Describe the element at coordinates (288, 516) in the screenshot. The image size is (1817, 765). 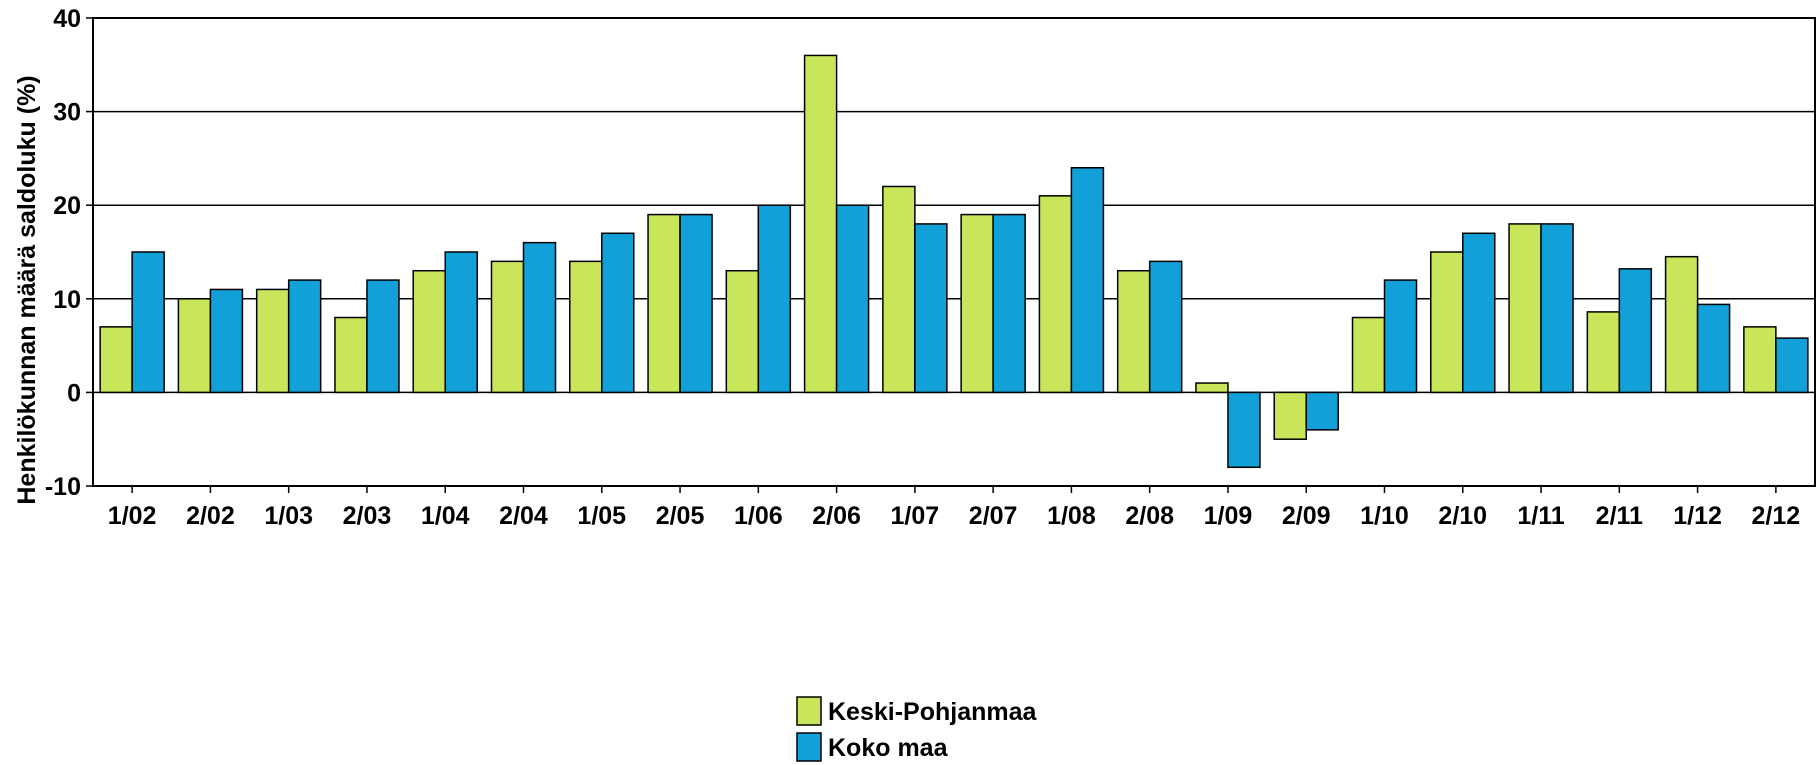
I see `x-tick-label: 1/03` at that location.